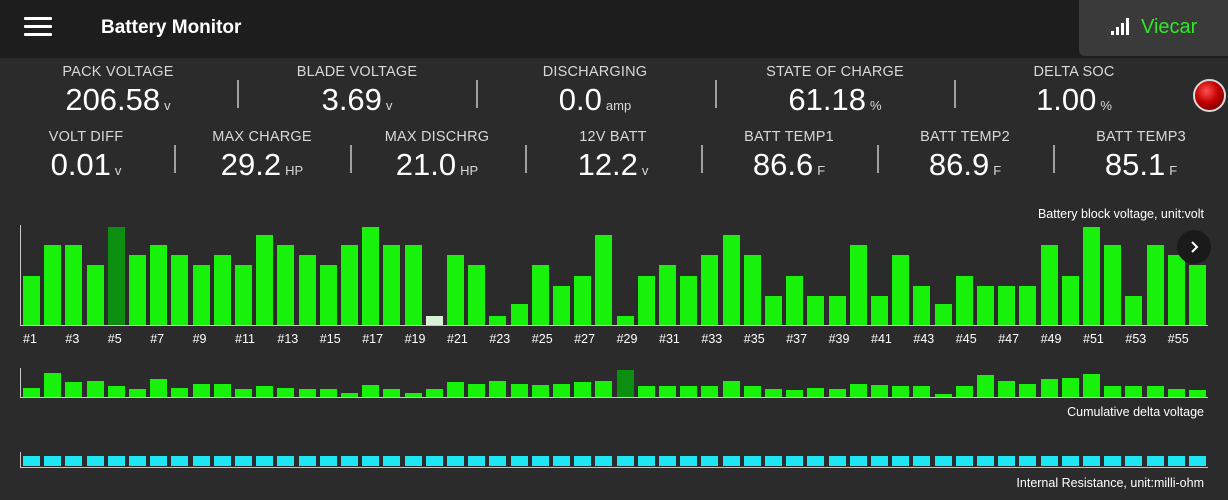 The image size is (1228, 500). What do you see at coordinates (965, 164) in the screenshot?
I see `stat-value: 86.9 F` at bounding box center [965, 164].